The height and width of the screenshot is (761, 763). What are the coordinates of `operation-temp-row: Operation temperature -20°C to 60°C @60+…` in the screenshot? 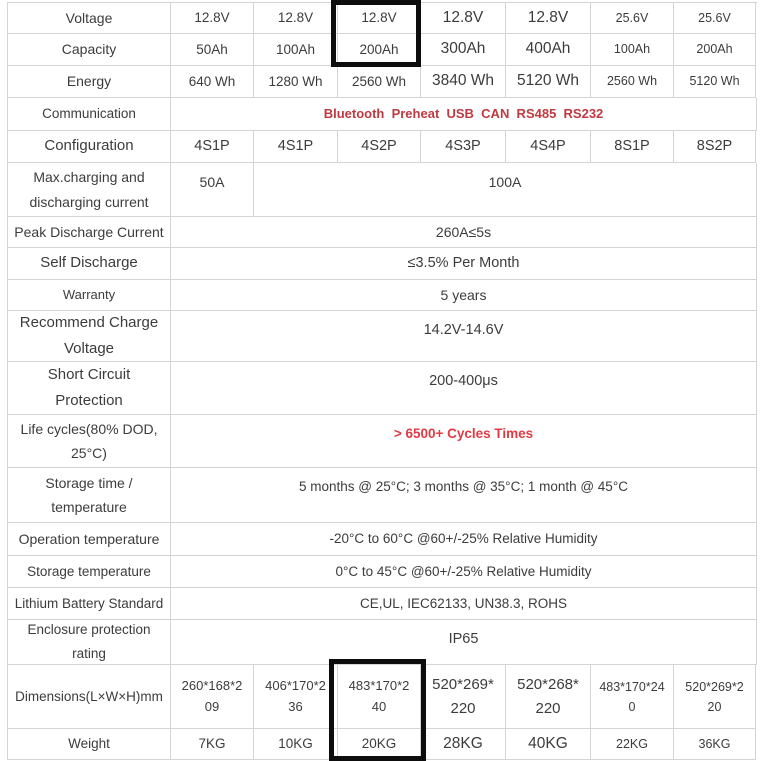 It's located at (382, 539).